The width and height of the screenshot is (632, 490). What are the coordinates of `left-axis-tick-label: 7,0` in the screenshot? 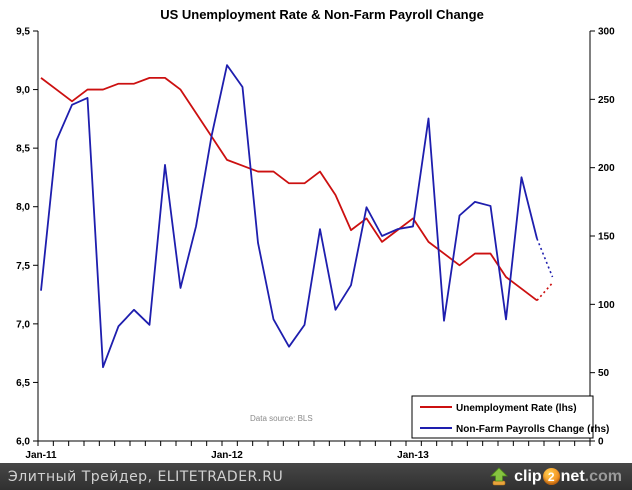 It's located at (23, 324).